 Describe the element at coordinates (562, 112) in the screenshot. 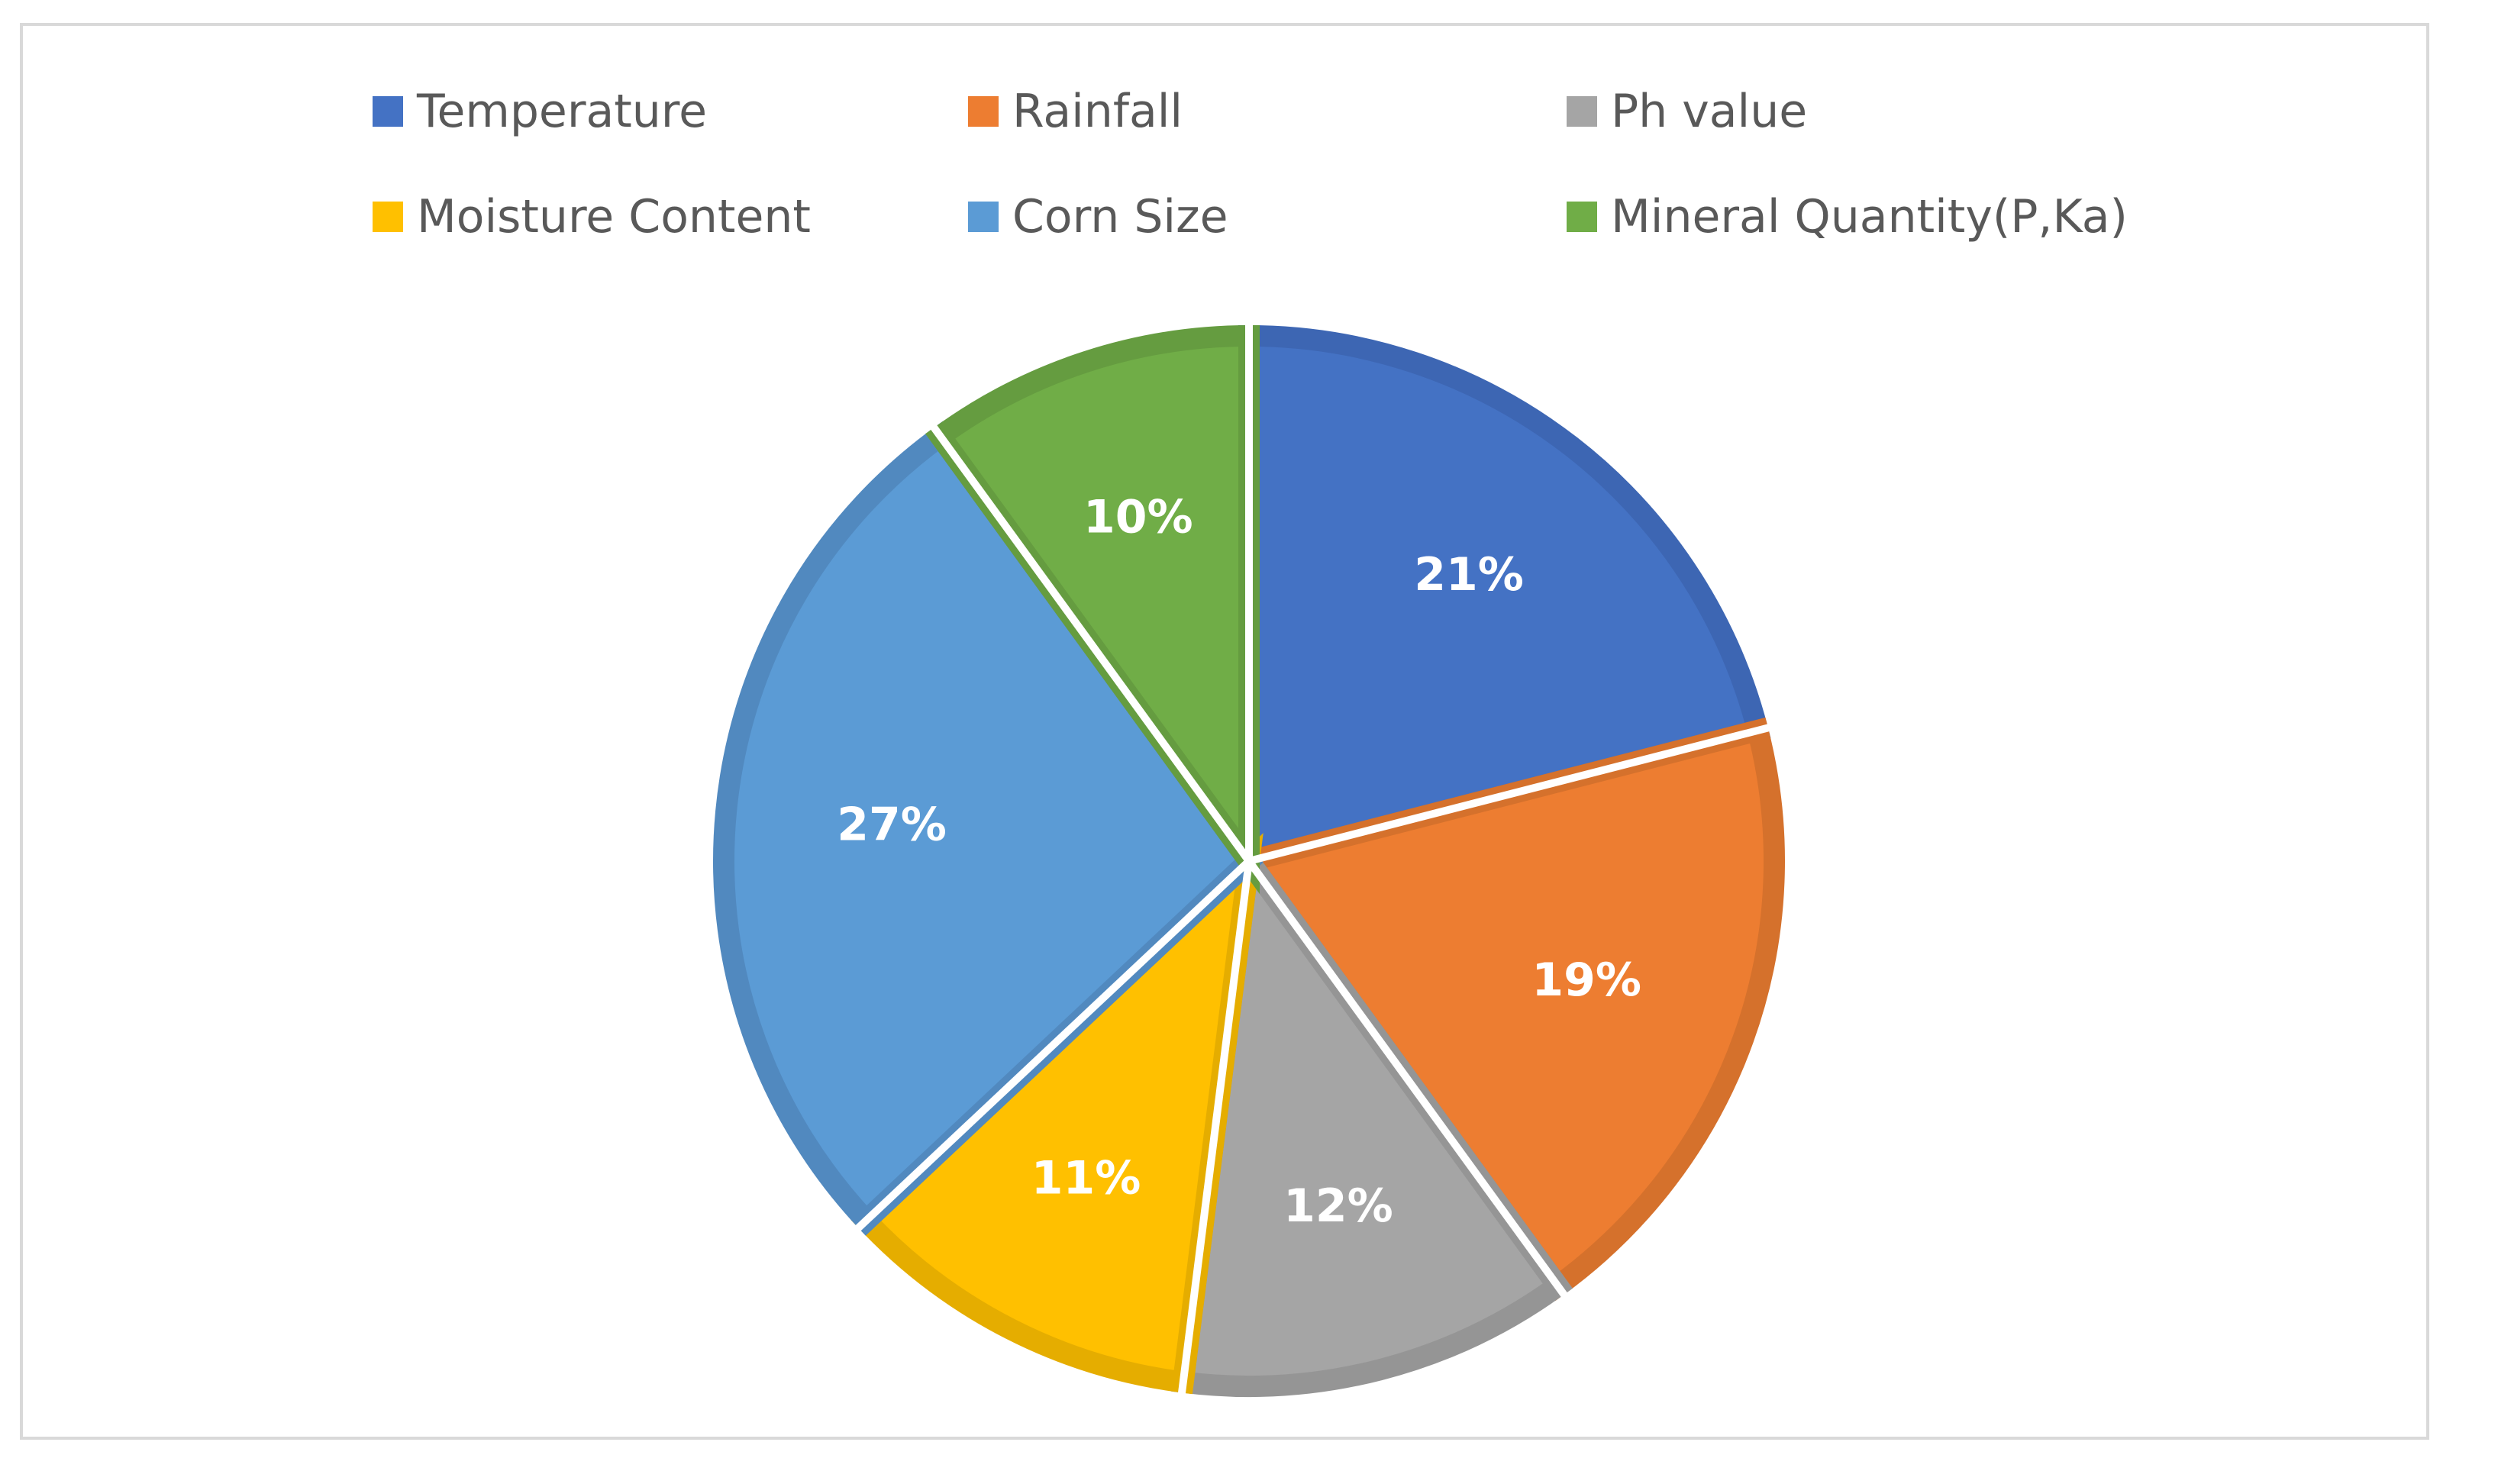

I see `legend-label-temperature: Temperature` at that location.